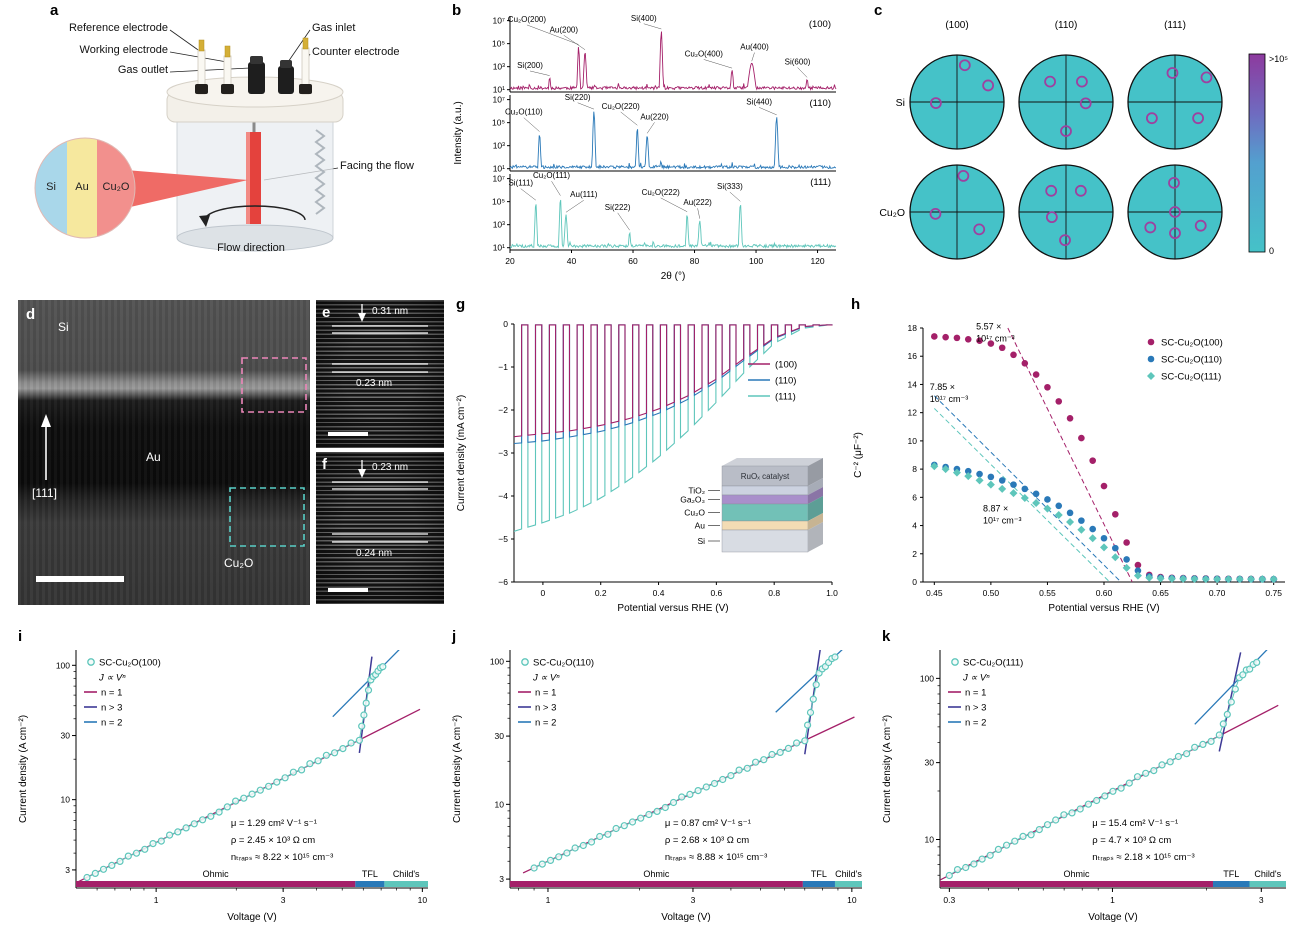 This screenshot has width=1302, height=949. I want to click on svg-text: n = 1, so click(111, 693).